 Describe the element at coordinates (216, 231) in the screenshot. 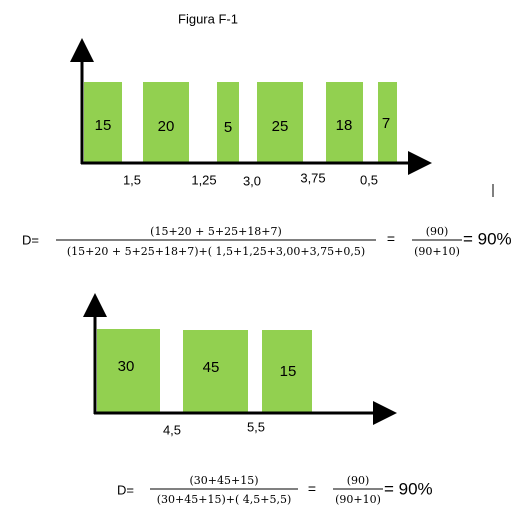

I see `numerator: (15+20 + 5+25+18+7)` at that location.